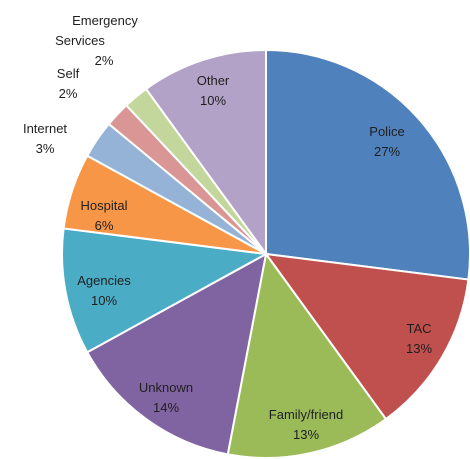  What do you see at coordinates (104, 60) in the screenshot?
I see `label-emergency-value: 2%` at bounding box center [104, 60].